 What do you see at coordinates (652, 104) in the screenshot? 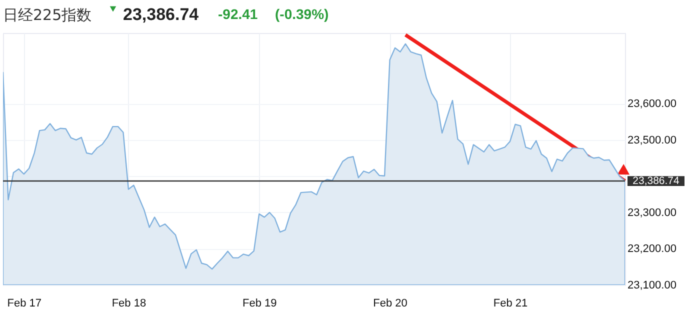
I see `y-tick-label: 23,600.00` at bounding box center [652, 104].